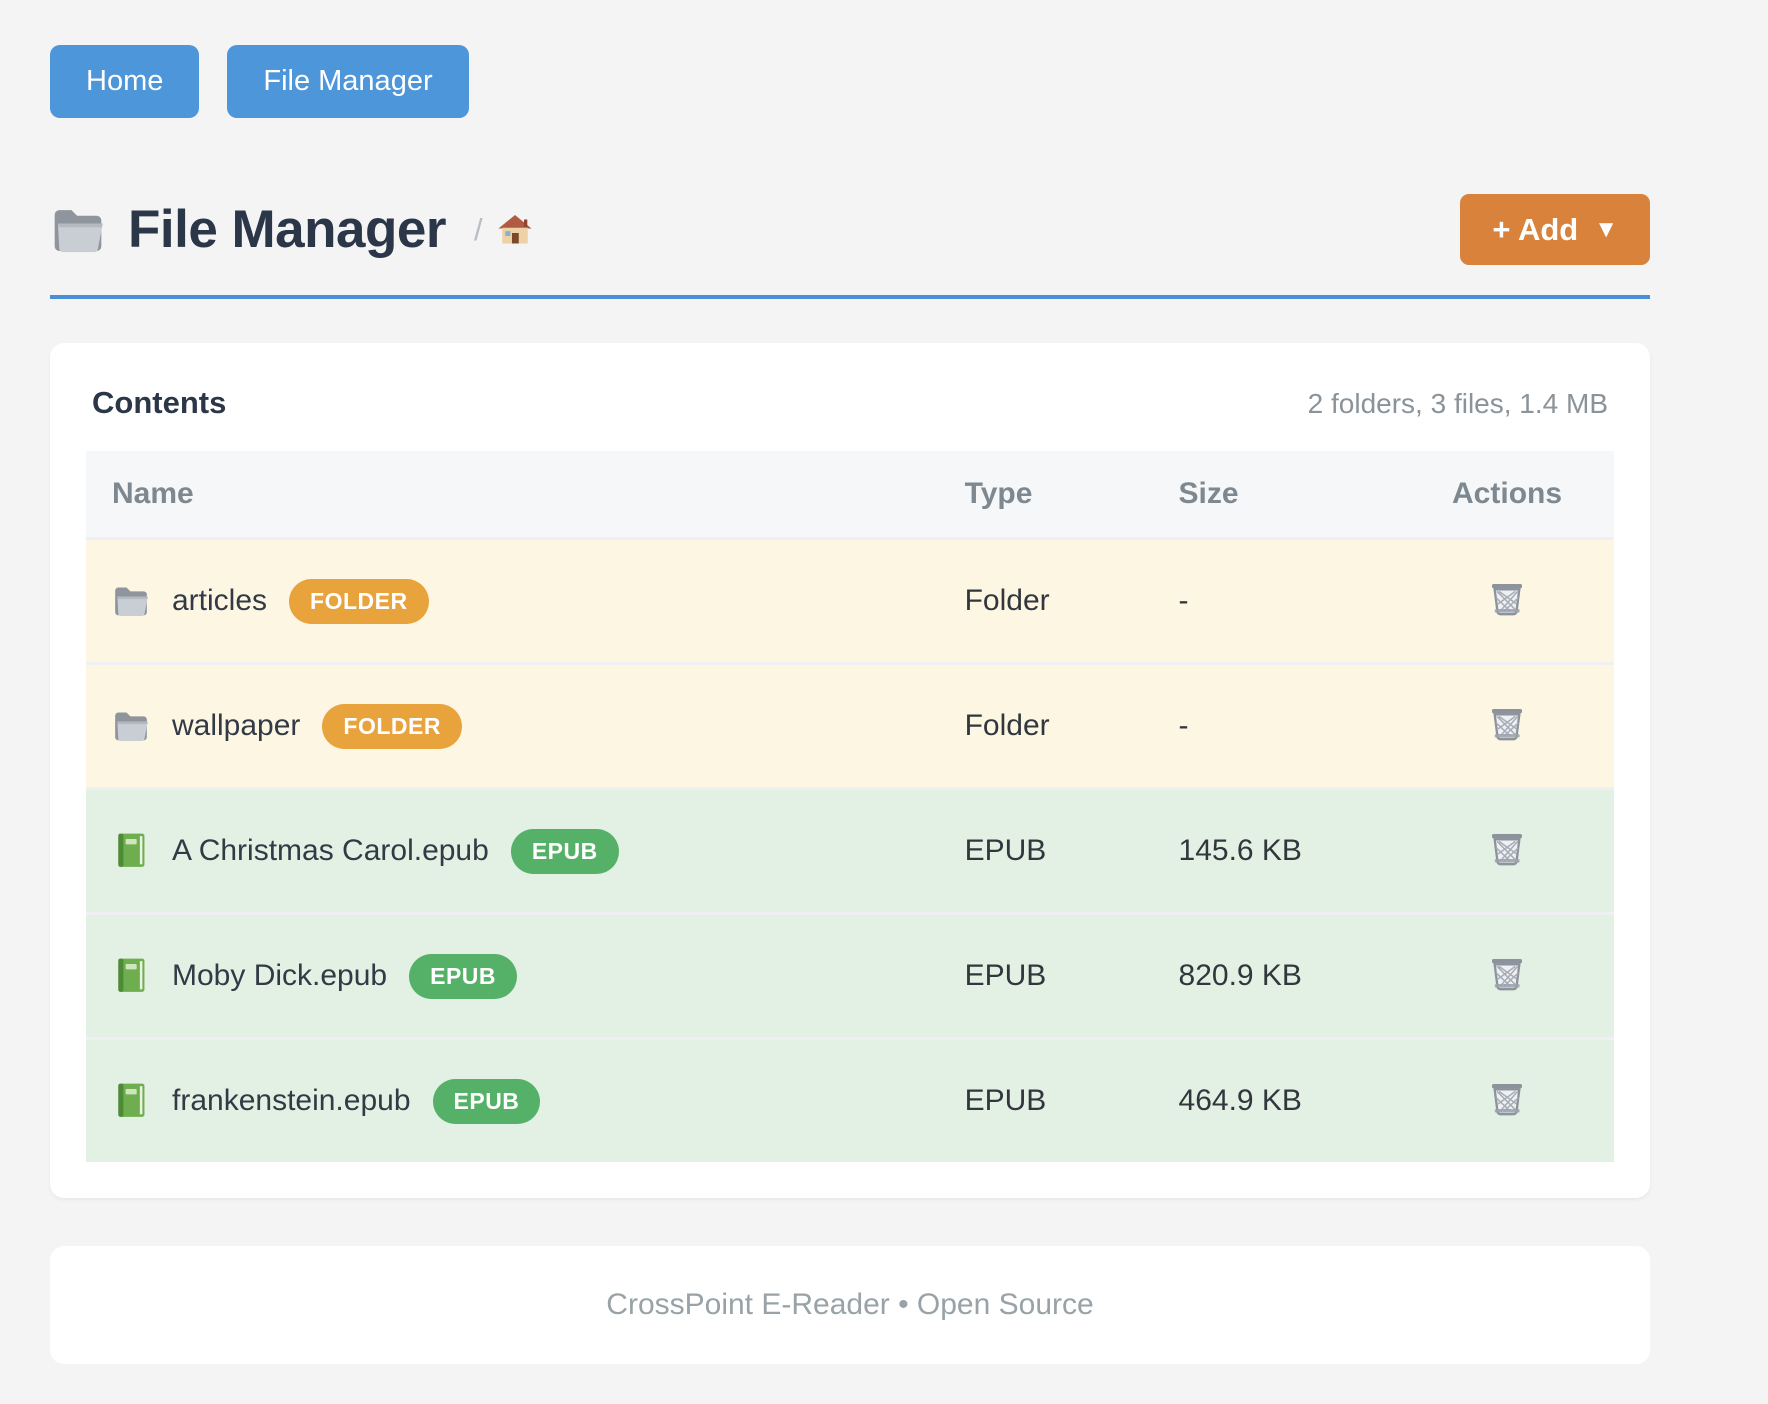 The height and width of the screenshot is (1404, 1768). Describe the element at coordinates (850, 400) in the screenshot. I see `contents-card-header: Contents 2 folders, 3 files, 1.4 MB` at that location.